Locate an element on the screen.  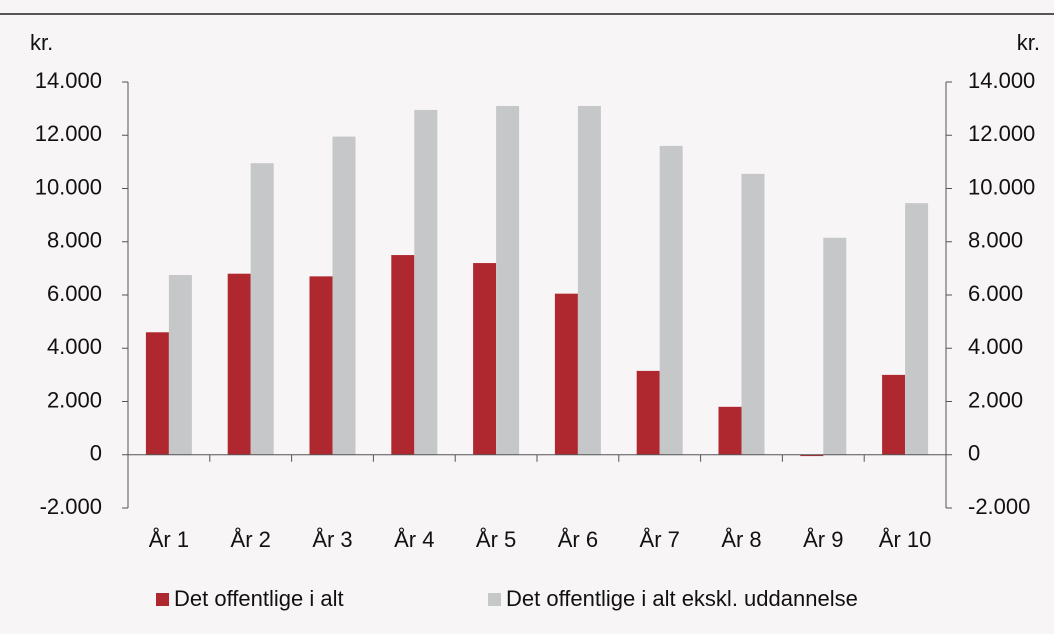
x-tick-label: År 9 is located at coordinates (823, 539).